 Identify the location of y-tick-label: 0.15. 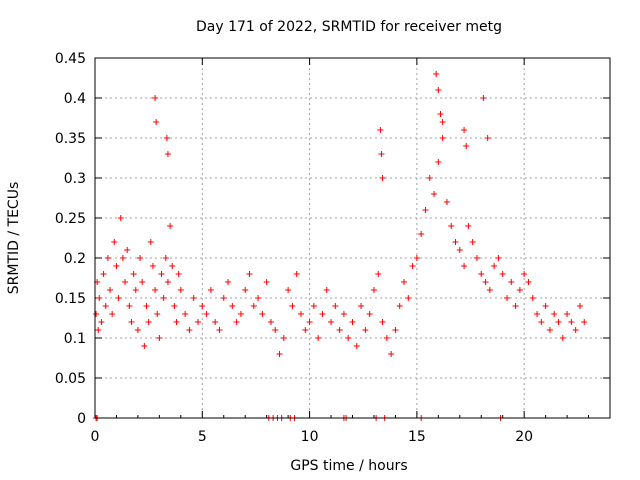
(70, 299).